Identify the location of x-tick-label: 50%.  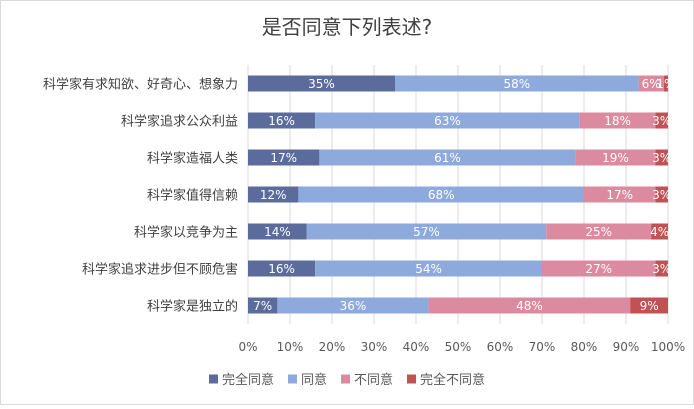
(458, 347).